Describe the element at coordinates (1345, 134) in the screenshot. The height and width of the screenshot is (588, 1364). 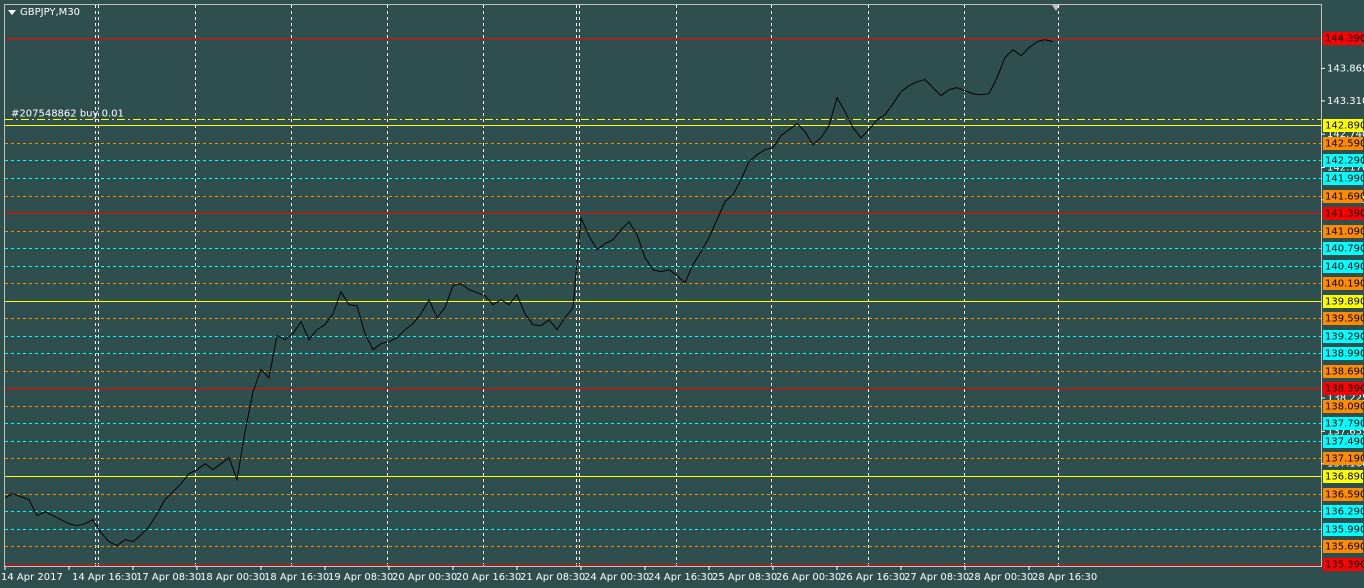
I see `y-tick-label: 142.740` at that location.